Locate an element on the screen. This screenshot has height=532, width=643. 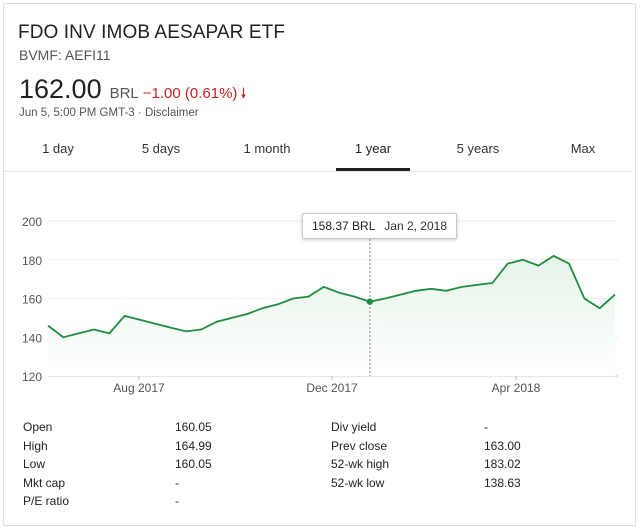
y-tick-label: 120 is located at coordinates (32, 377).